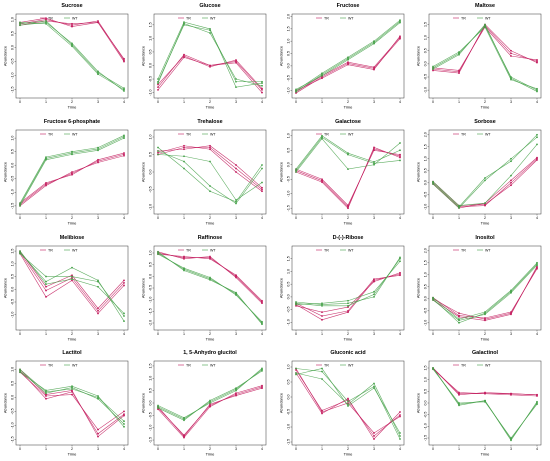 This screenshot has height=461, width=550. I want to click on x-tick-label: 3, so click(374, 449).